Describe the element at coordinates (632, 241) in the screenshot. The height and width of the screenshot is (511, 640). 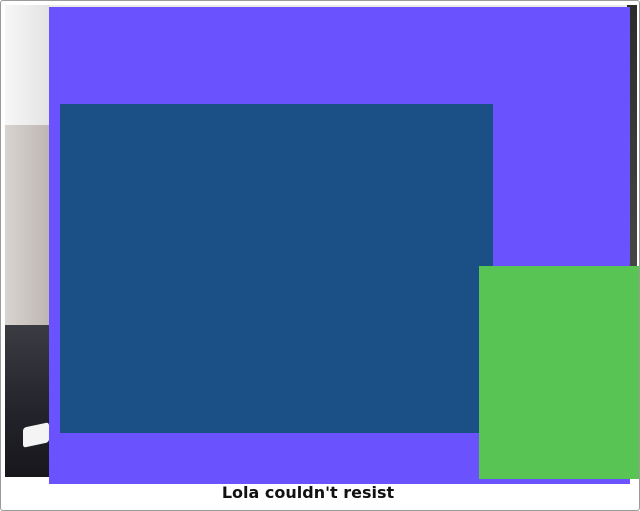
I see `right-edge-strip` at that location.